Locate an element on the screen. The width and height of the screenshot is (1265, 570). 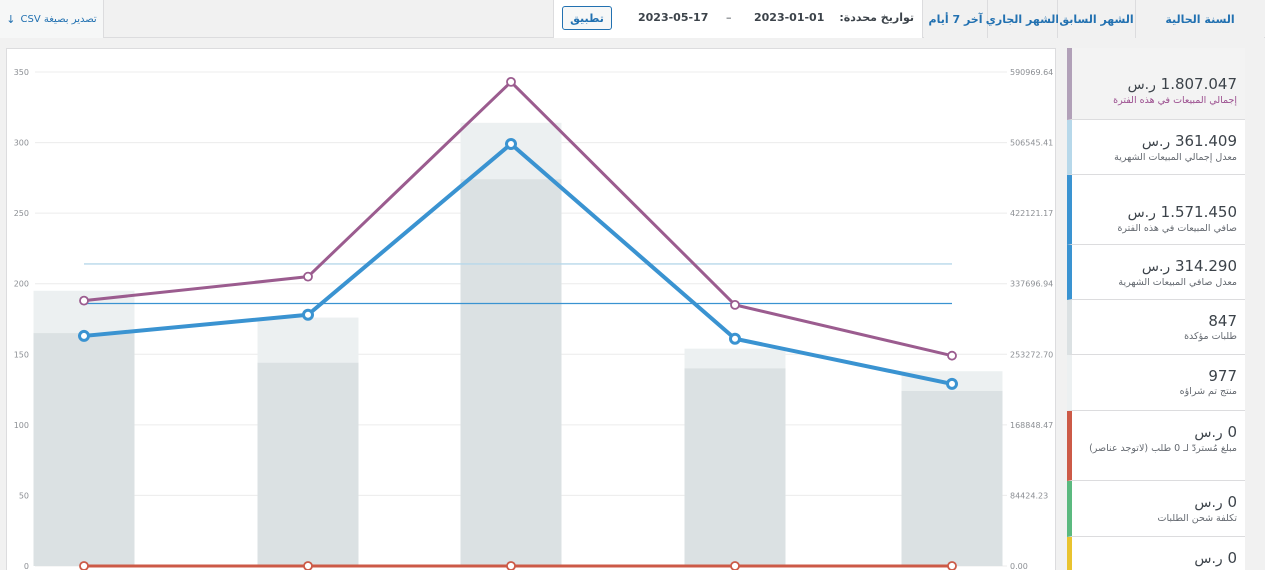
left-axis-tick-label: 350 is located at coordinates (21, 72).